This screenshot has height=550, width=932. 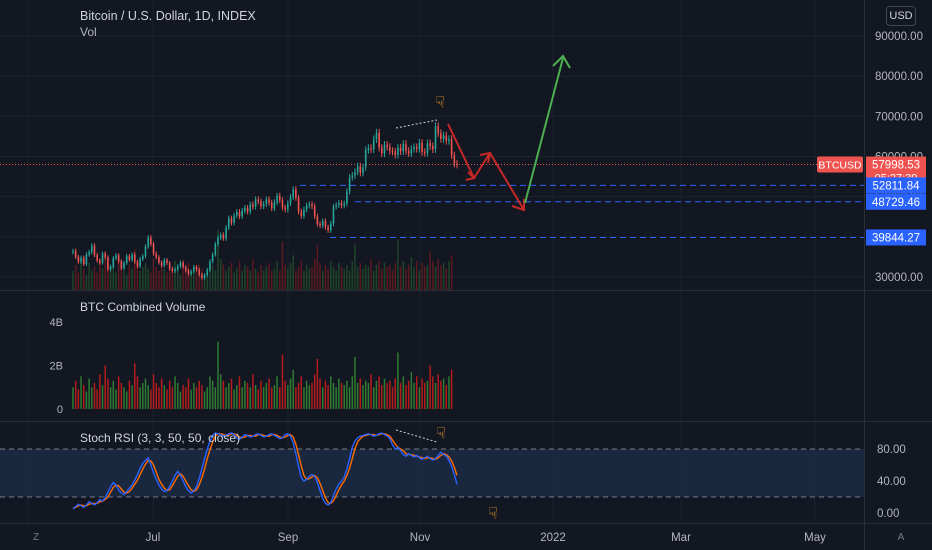 I want to click on auto-scale-button: A, so click(x=901, y=537).